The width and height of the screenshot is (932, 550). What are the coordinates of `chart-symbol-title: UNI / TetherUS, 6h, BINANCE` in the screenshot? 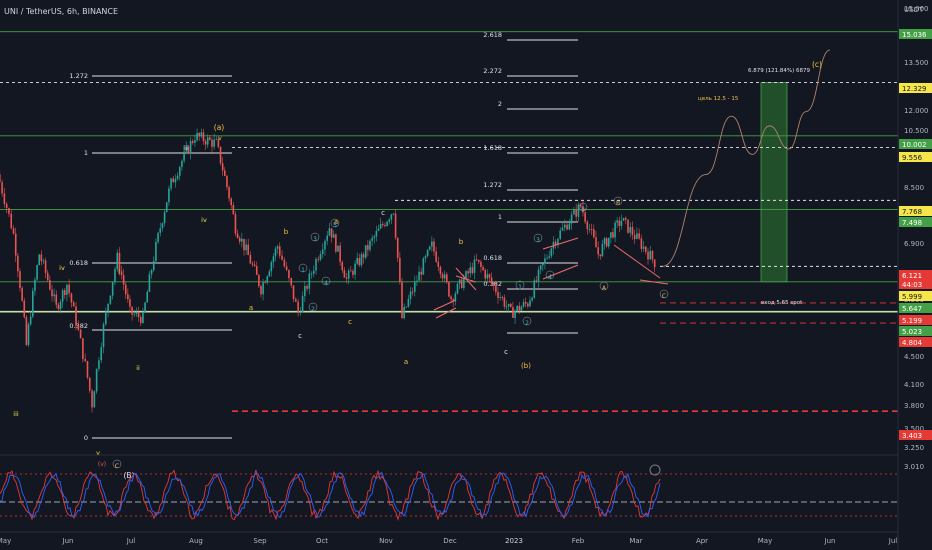 It's located at (61, 11).